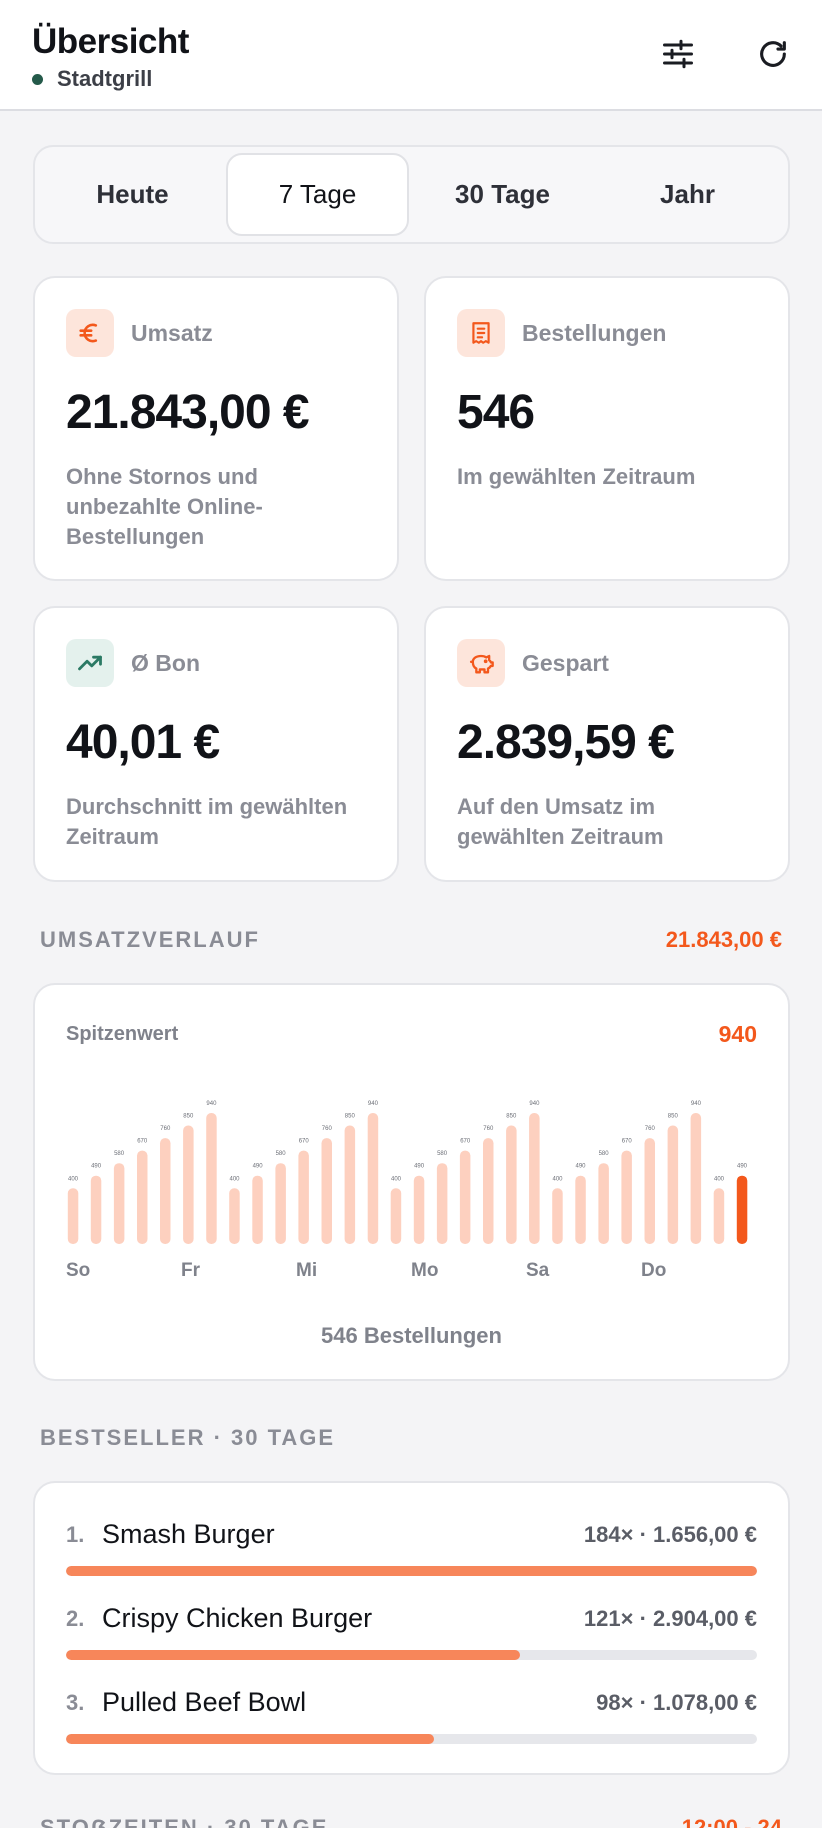  Describe the element at coordinates (560, 821) in the screenshot. I see `saved-description: Auf den Umsatz im gewählten Zeitraum` at that location.